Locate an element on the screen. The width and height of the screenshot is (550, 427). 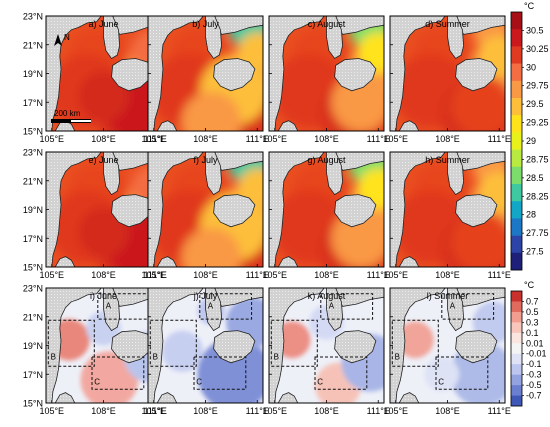
colorbar-label: 28.5 is located at coordinates (535, 178).